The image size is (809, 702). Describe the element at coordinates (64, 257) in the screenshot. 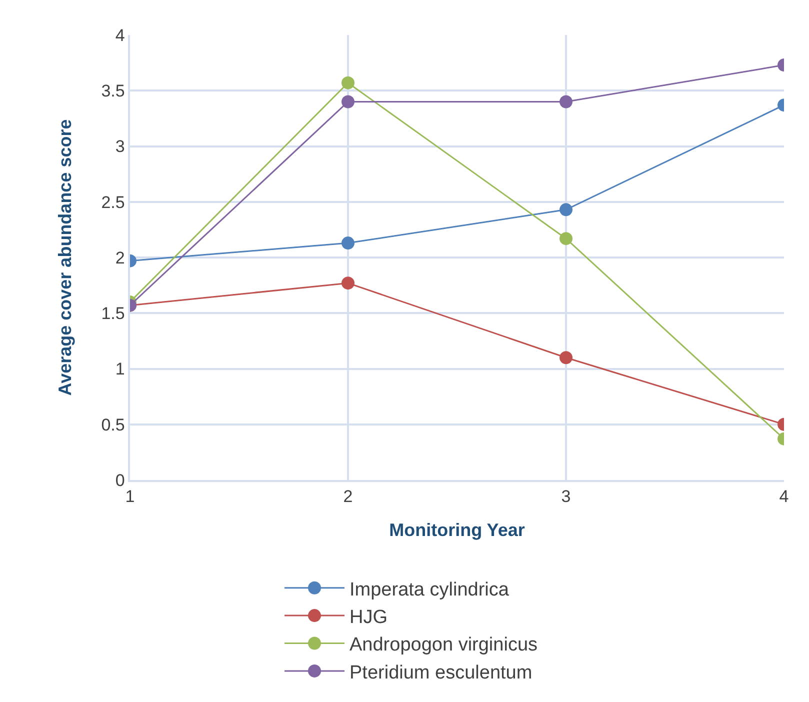

I see `y-axis-title: Average cover abundance score` at that location.